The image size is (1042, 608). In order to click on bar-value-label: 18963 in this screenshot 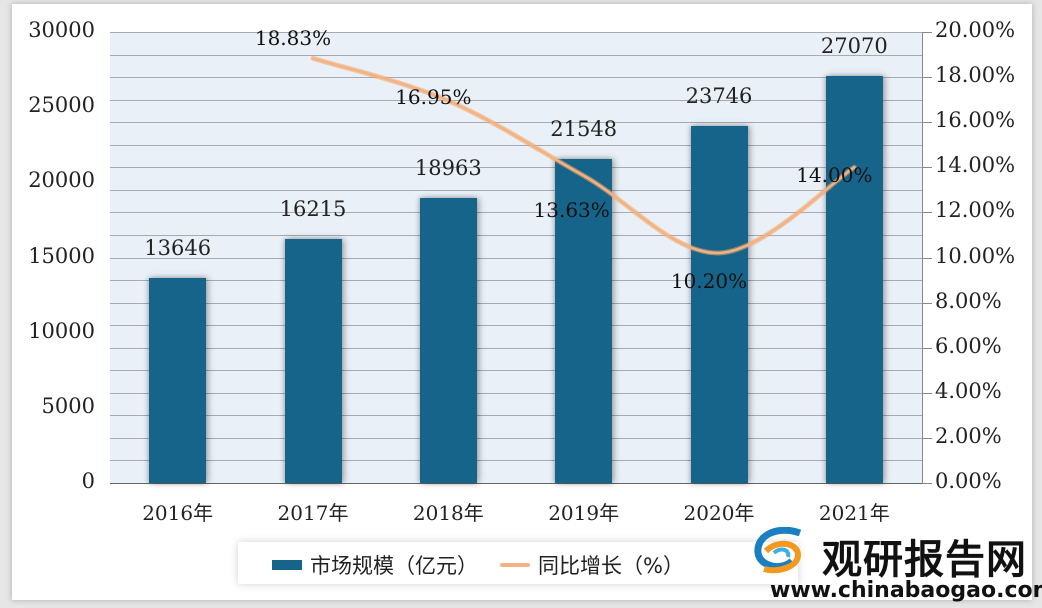, I will do `click(448, 167)`.